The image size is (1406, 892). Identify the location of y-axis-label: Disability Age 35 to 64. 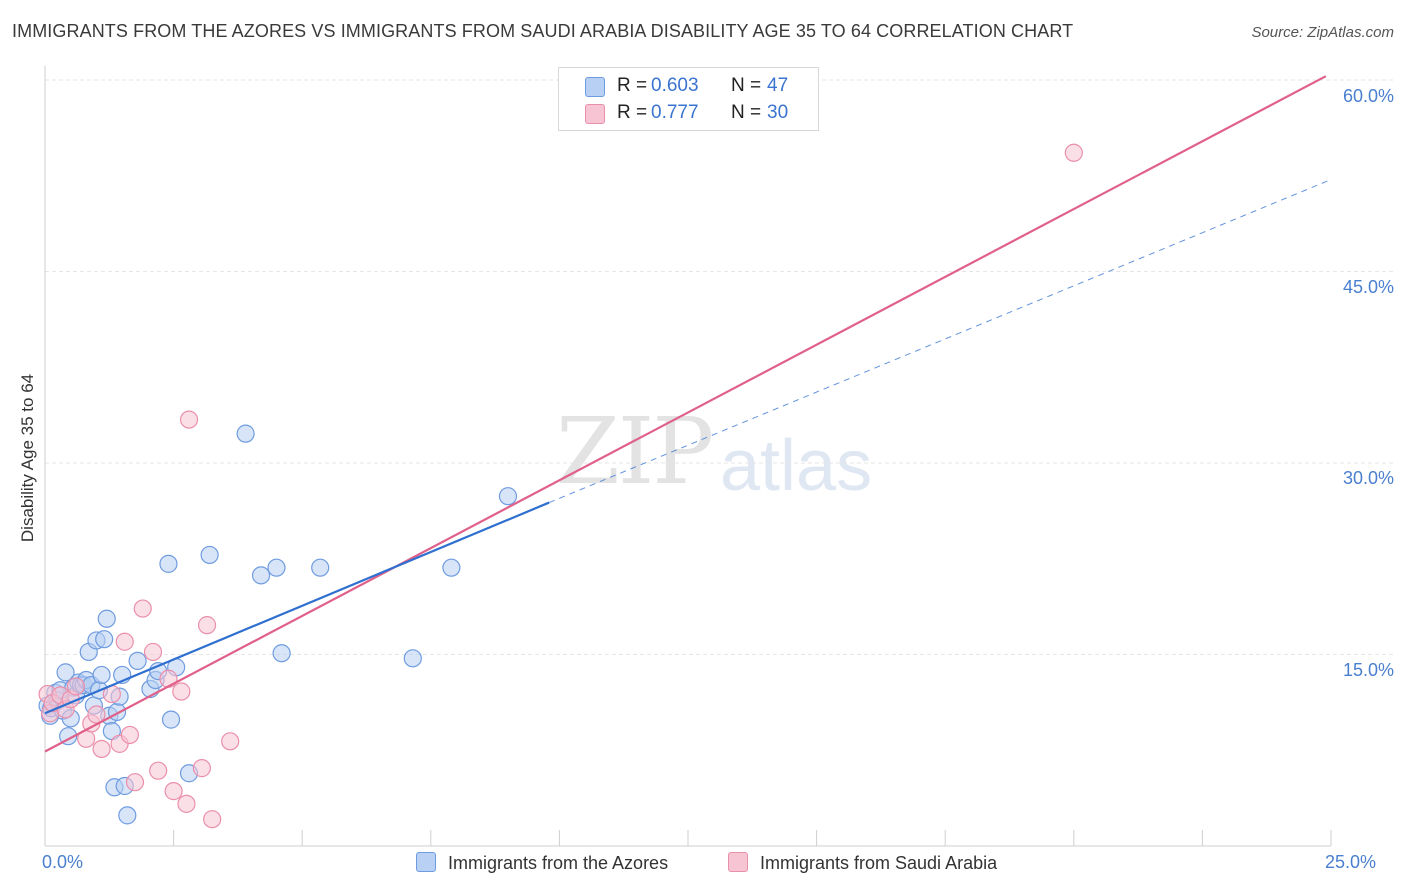
(27, 458).